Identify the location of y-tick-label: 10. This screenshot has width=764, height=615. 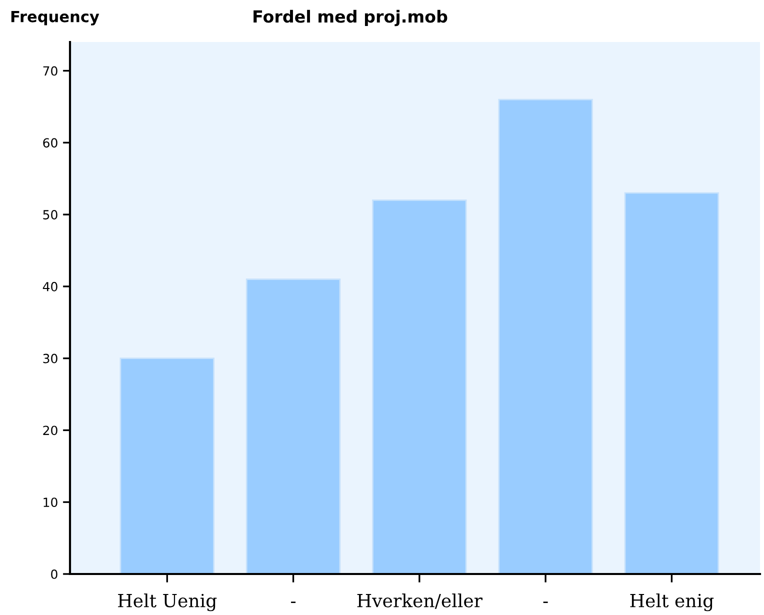
(51, 503).